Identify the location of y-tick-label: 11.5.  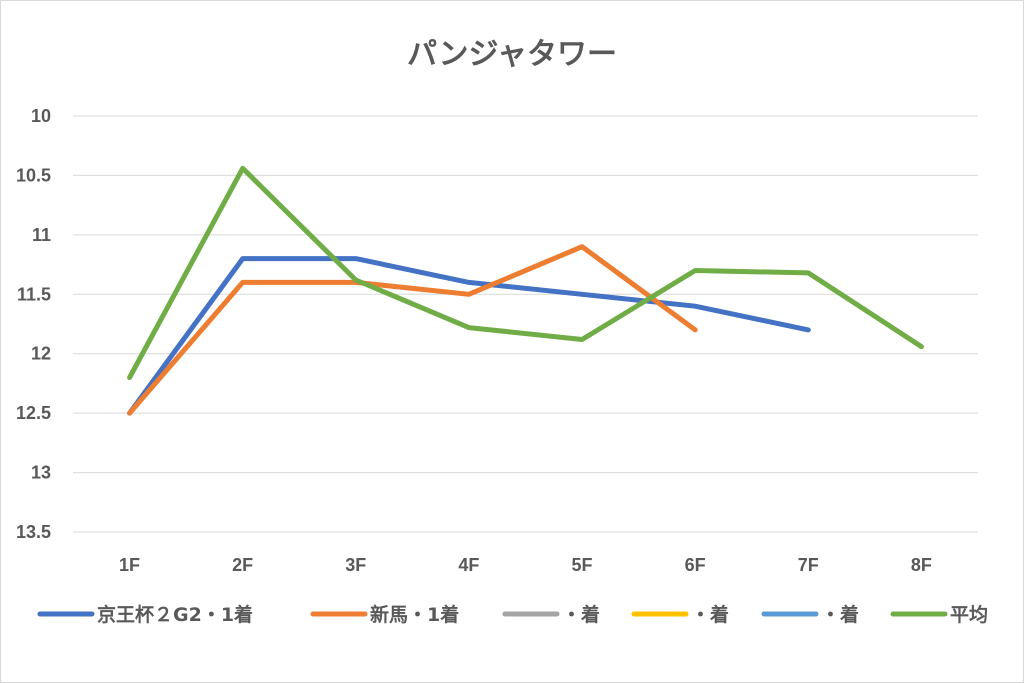
(34, 294).